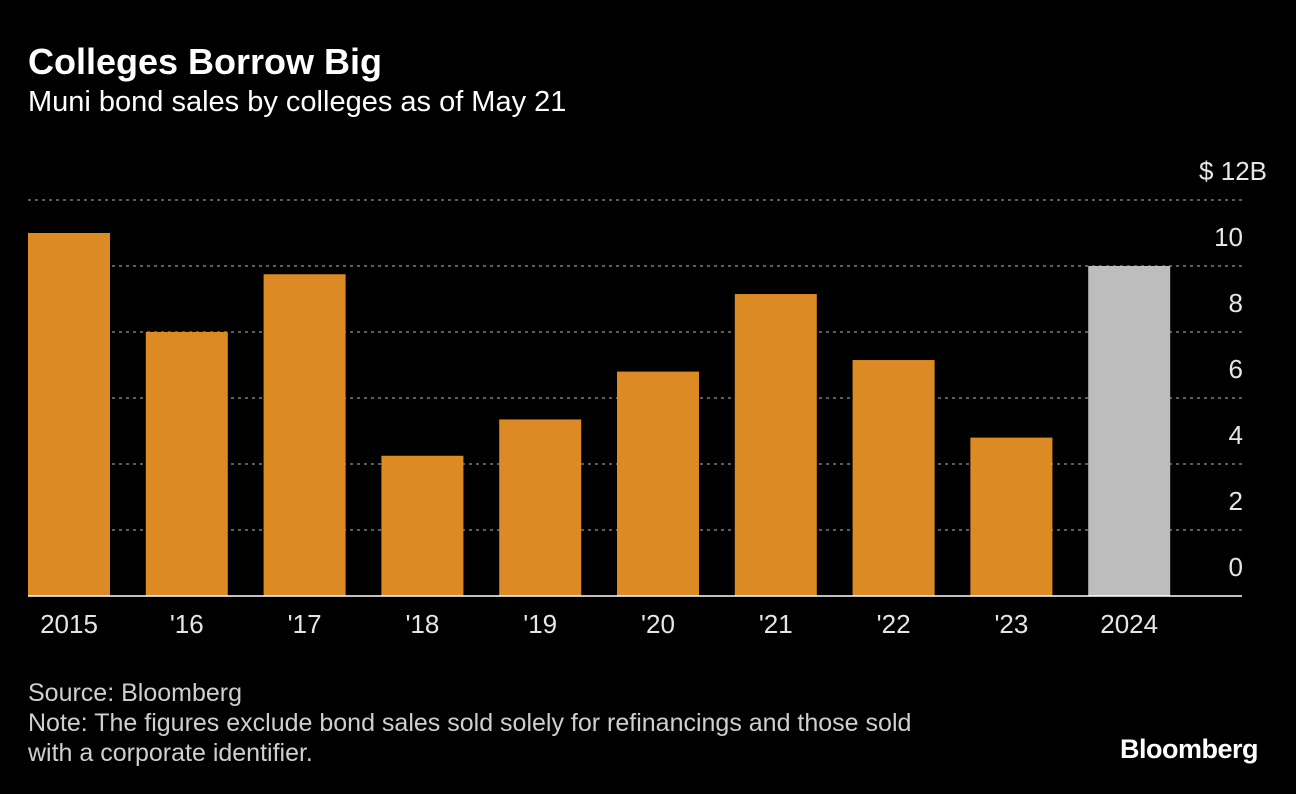 This screenshot has width=1296, height=794. Describe the element at coordinates (1236, 501) in the screenshot. I see `y-tick-label: 2` at that location.